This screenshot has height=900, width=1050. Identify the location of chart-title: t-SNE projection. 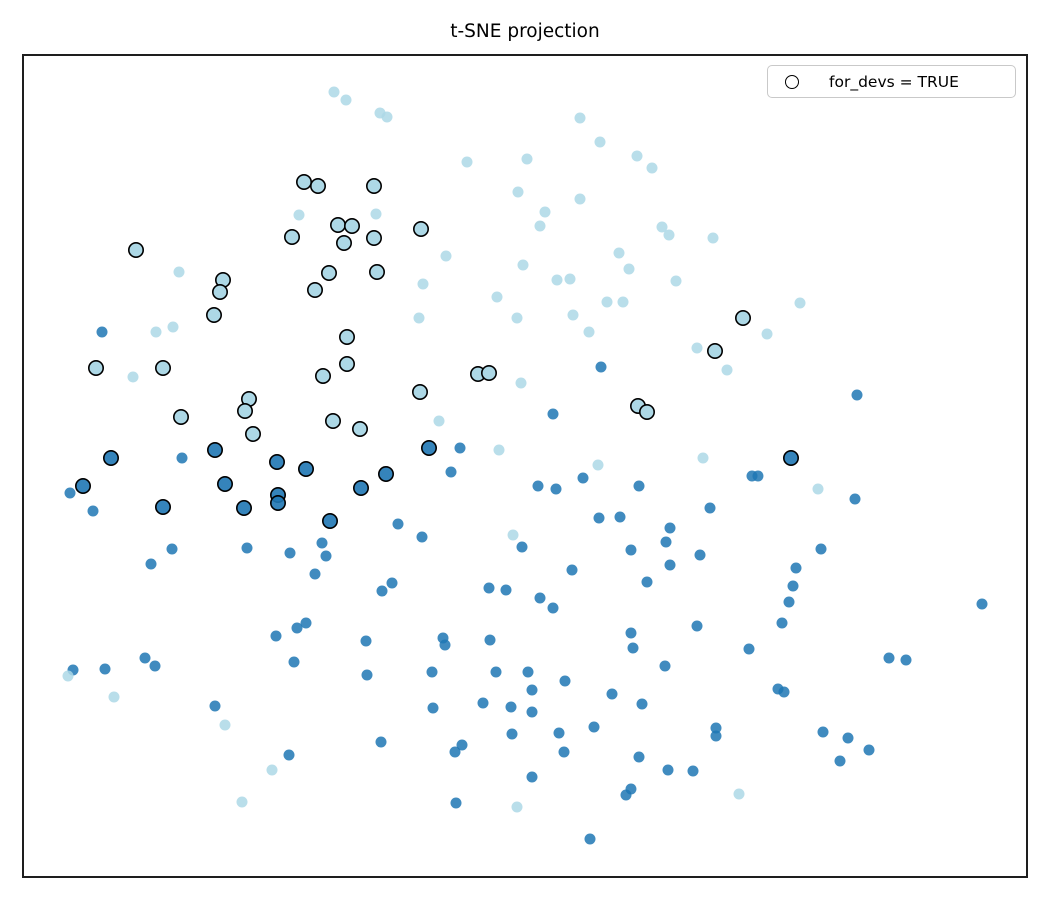
(525, 31).